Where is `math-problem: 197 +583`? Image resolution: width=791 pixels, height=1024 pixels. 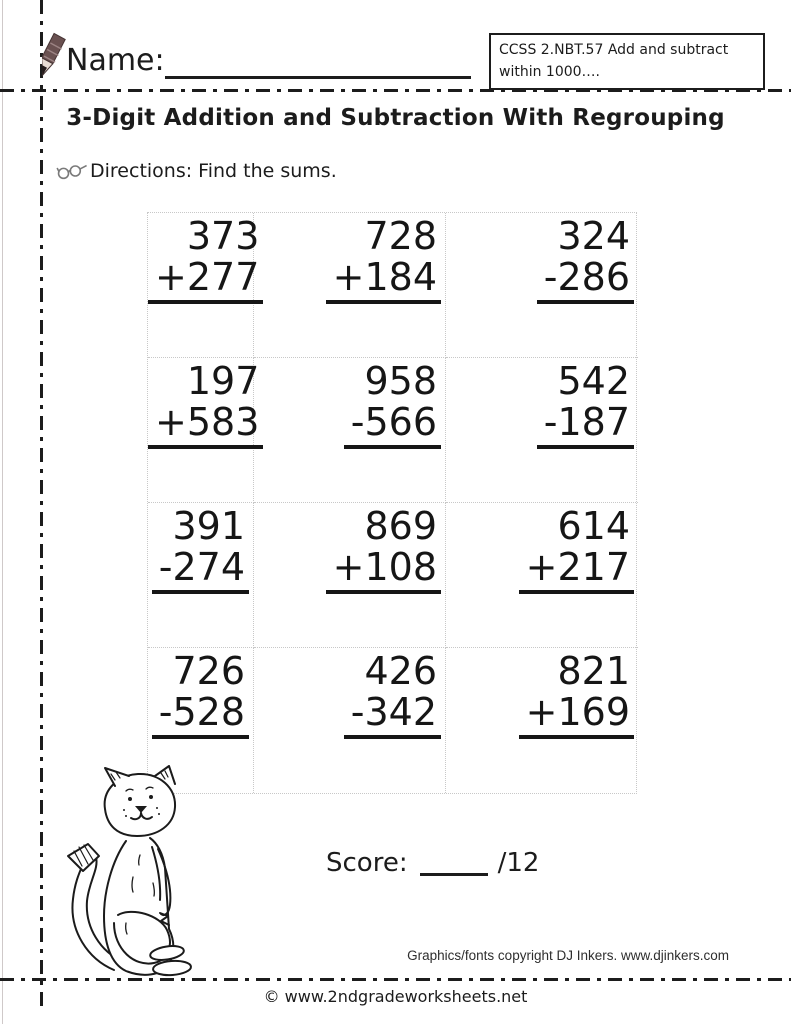 math-problem: 197 +583 is located at coordinates (206, 404).